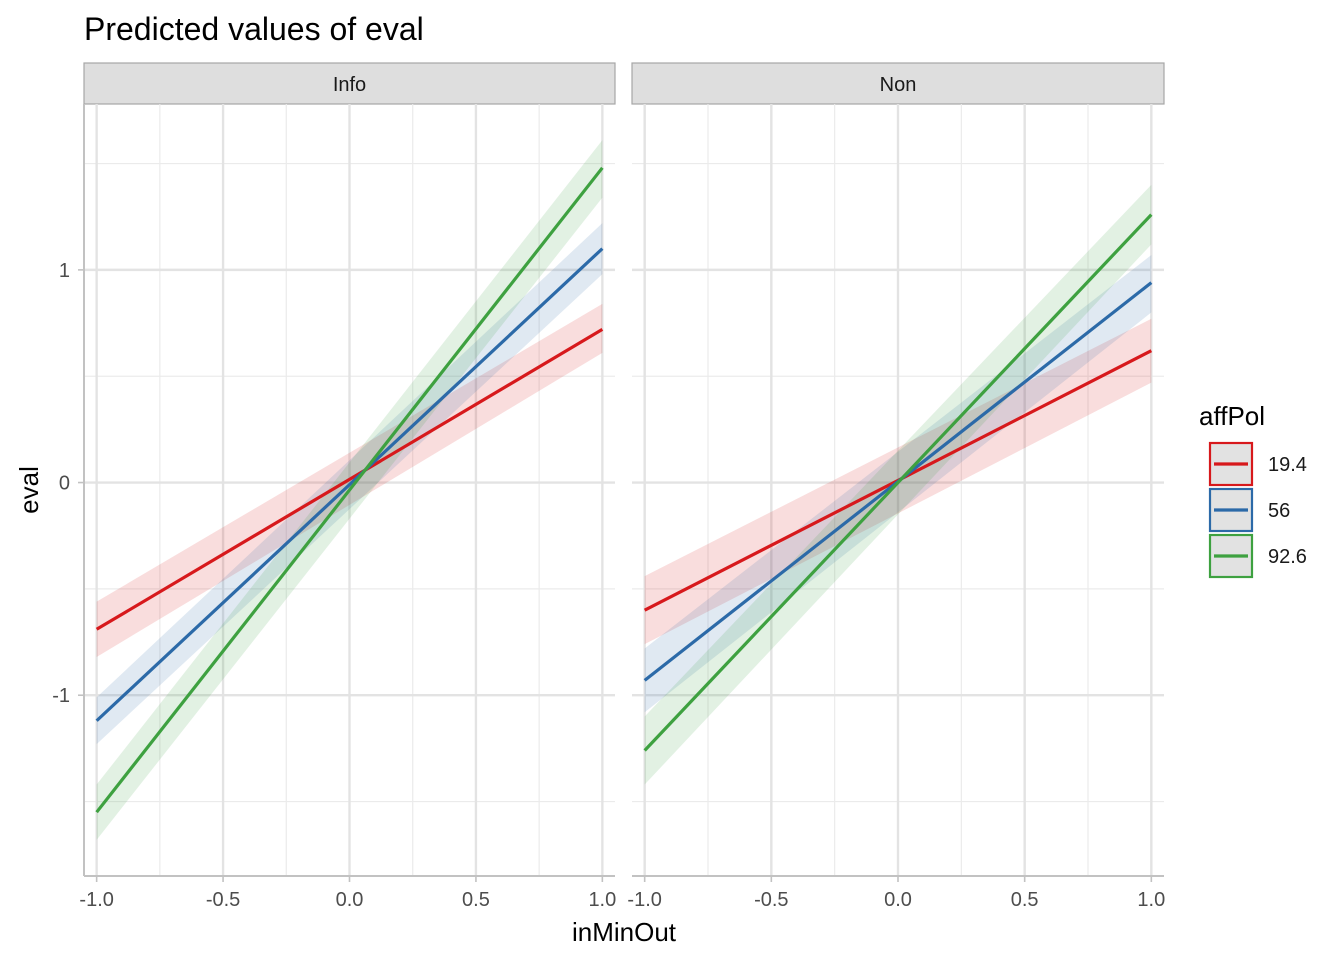  I want to click on y-tick-label: 1, so click(64, 271).